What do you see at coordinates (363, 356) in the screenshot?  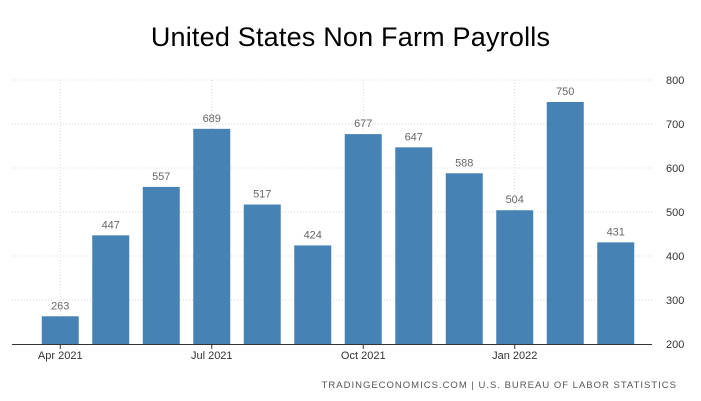 I see `x-tick-label: Oct 2021` at bounding box center [363, 356].